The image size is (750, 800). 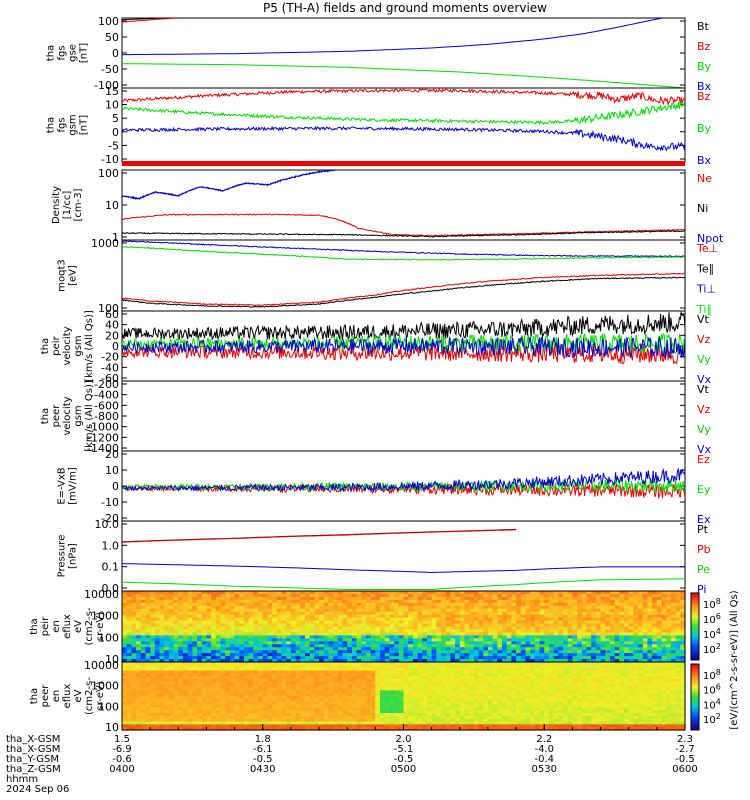 I want to click on y-tick-label: 10000, so click(x=101, y=665).